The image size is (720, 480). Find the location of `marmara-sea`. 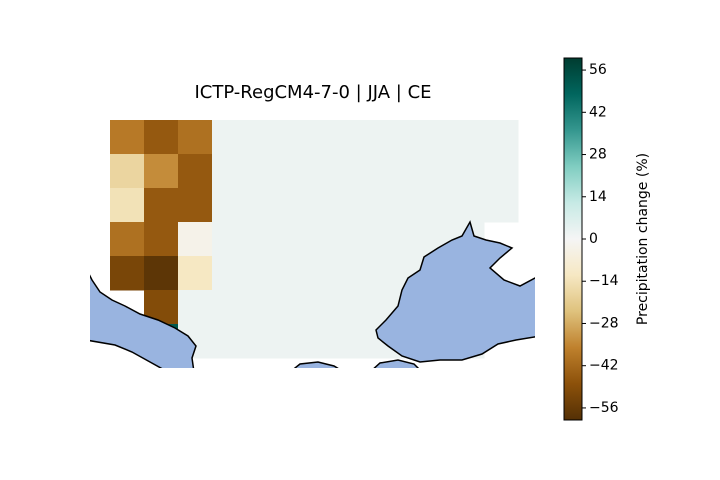

marmara-sea is located at coordinates (396, 363).